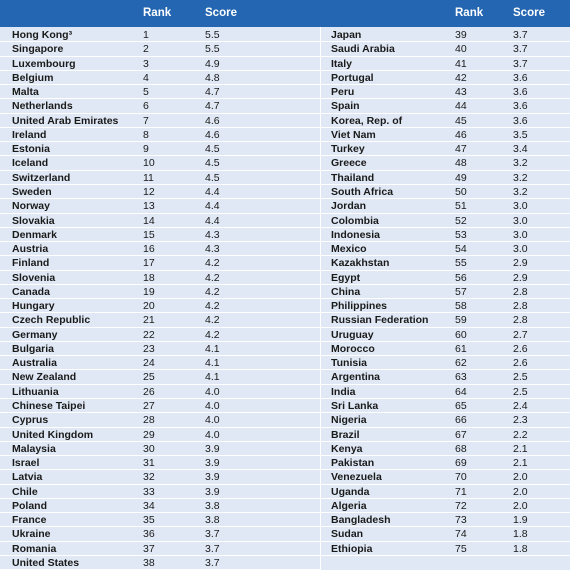  Describe the element at coordinates (461, 149) in the screenshot. I see `rank: 47` at that location.